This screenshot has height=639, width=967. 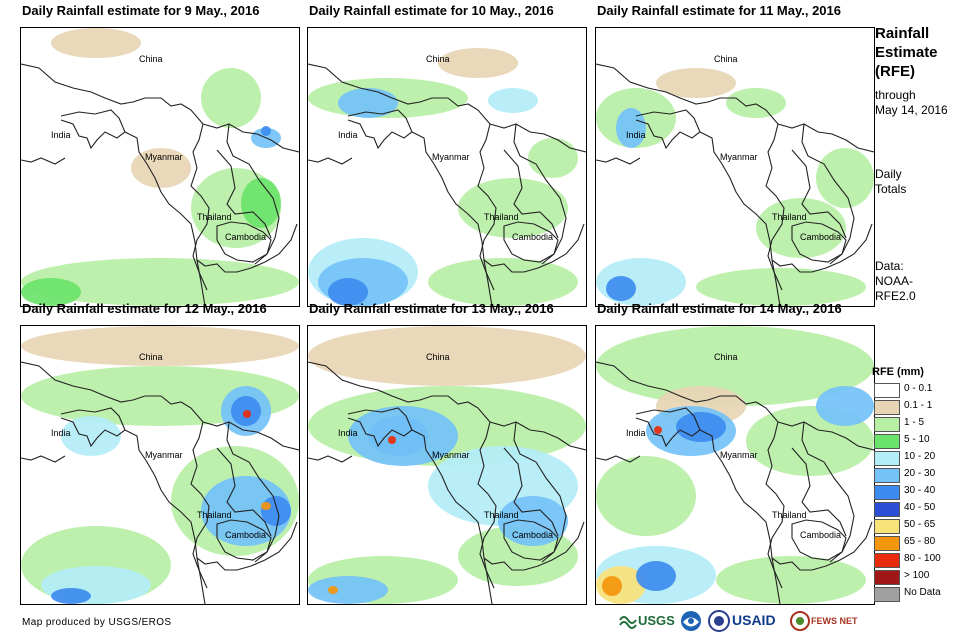 I want to click on agency-logos: USGS USAID FEWS NET, so click(x=740, y=621).